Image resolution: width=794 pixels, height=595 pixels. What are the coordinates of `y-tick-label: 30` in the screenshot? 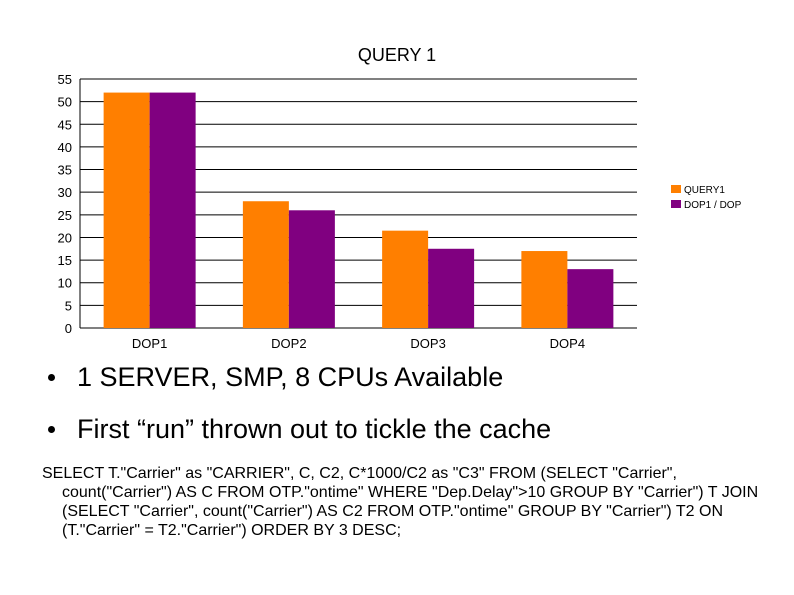 It's located at (65, 192).